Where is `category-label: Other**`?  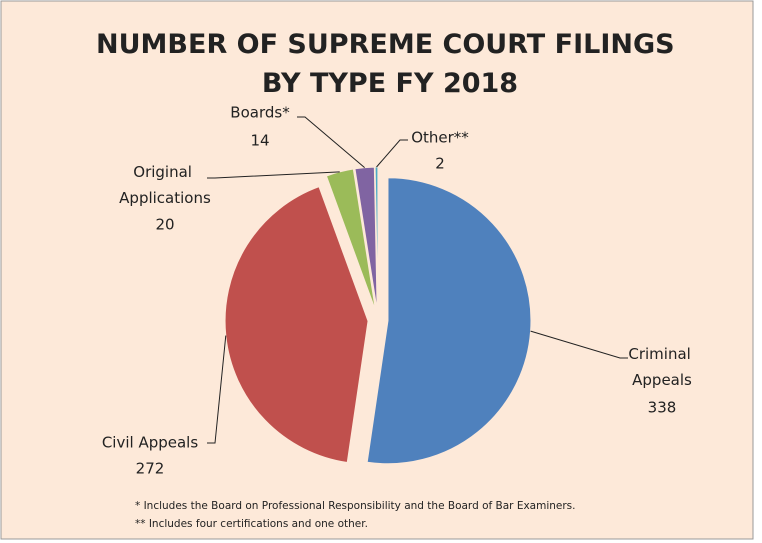
category-label: Other** is located at coordinates (440, 138).